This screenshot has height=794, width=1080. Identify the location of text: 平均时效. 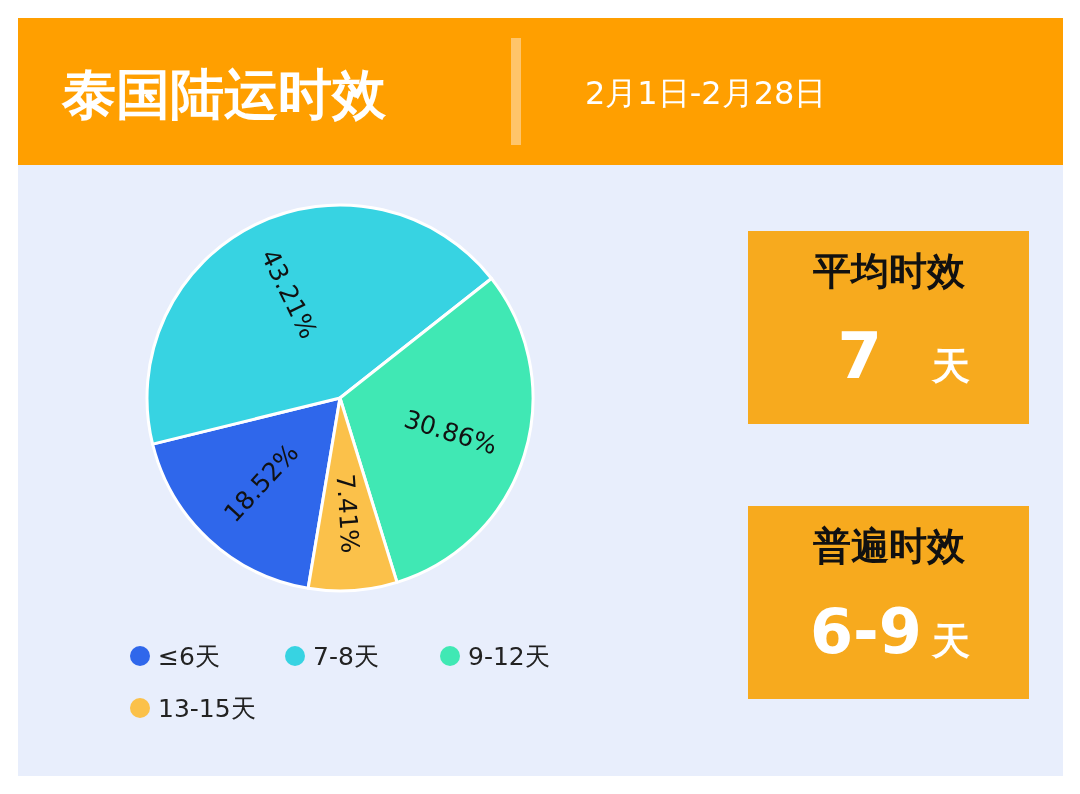
(889, 271).